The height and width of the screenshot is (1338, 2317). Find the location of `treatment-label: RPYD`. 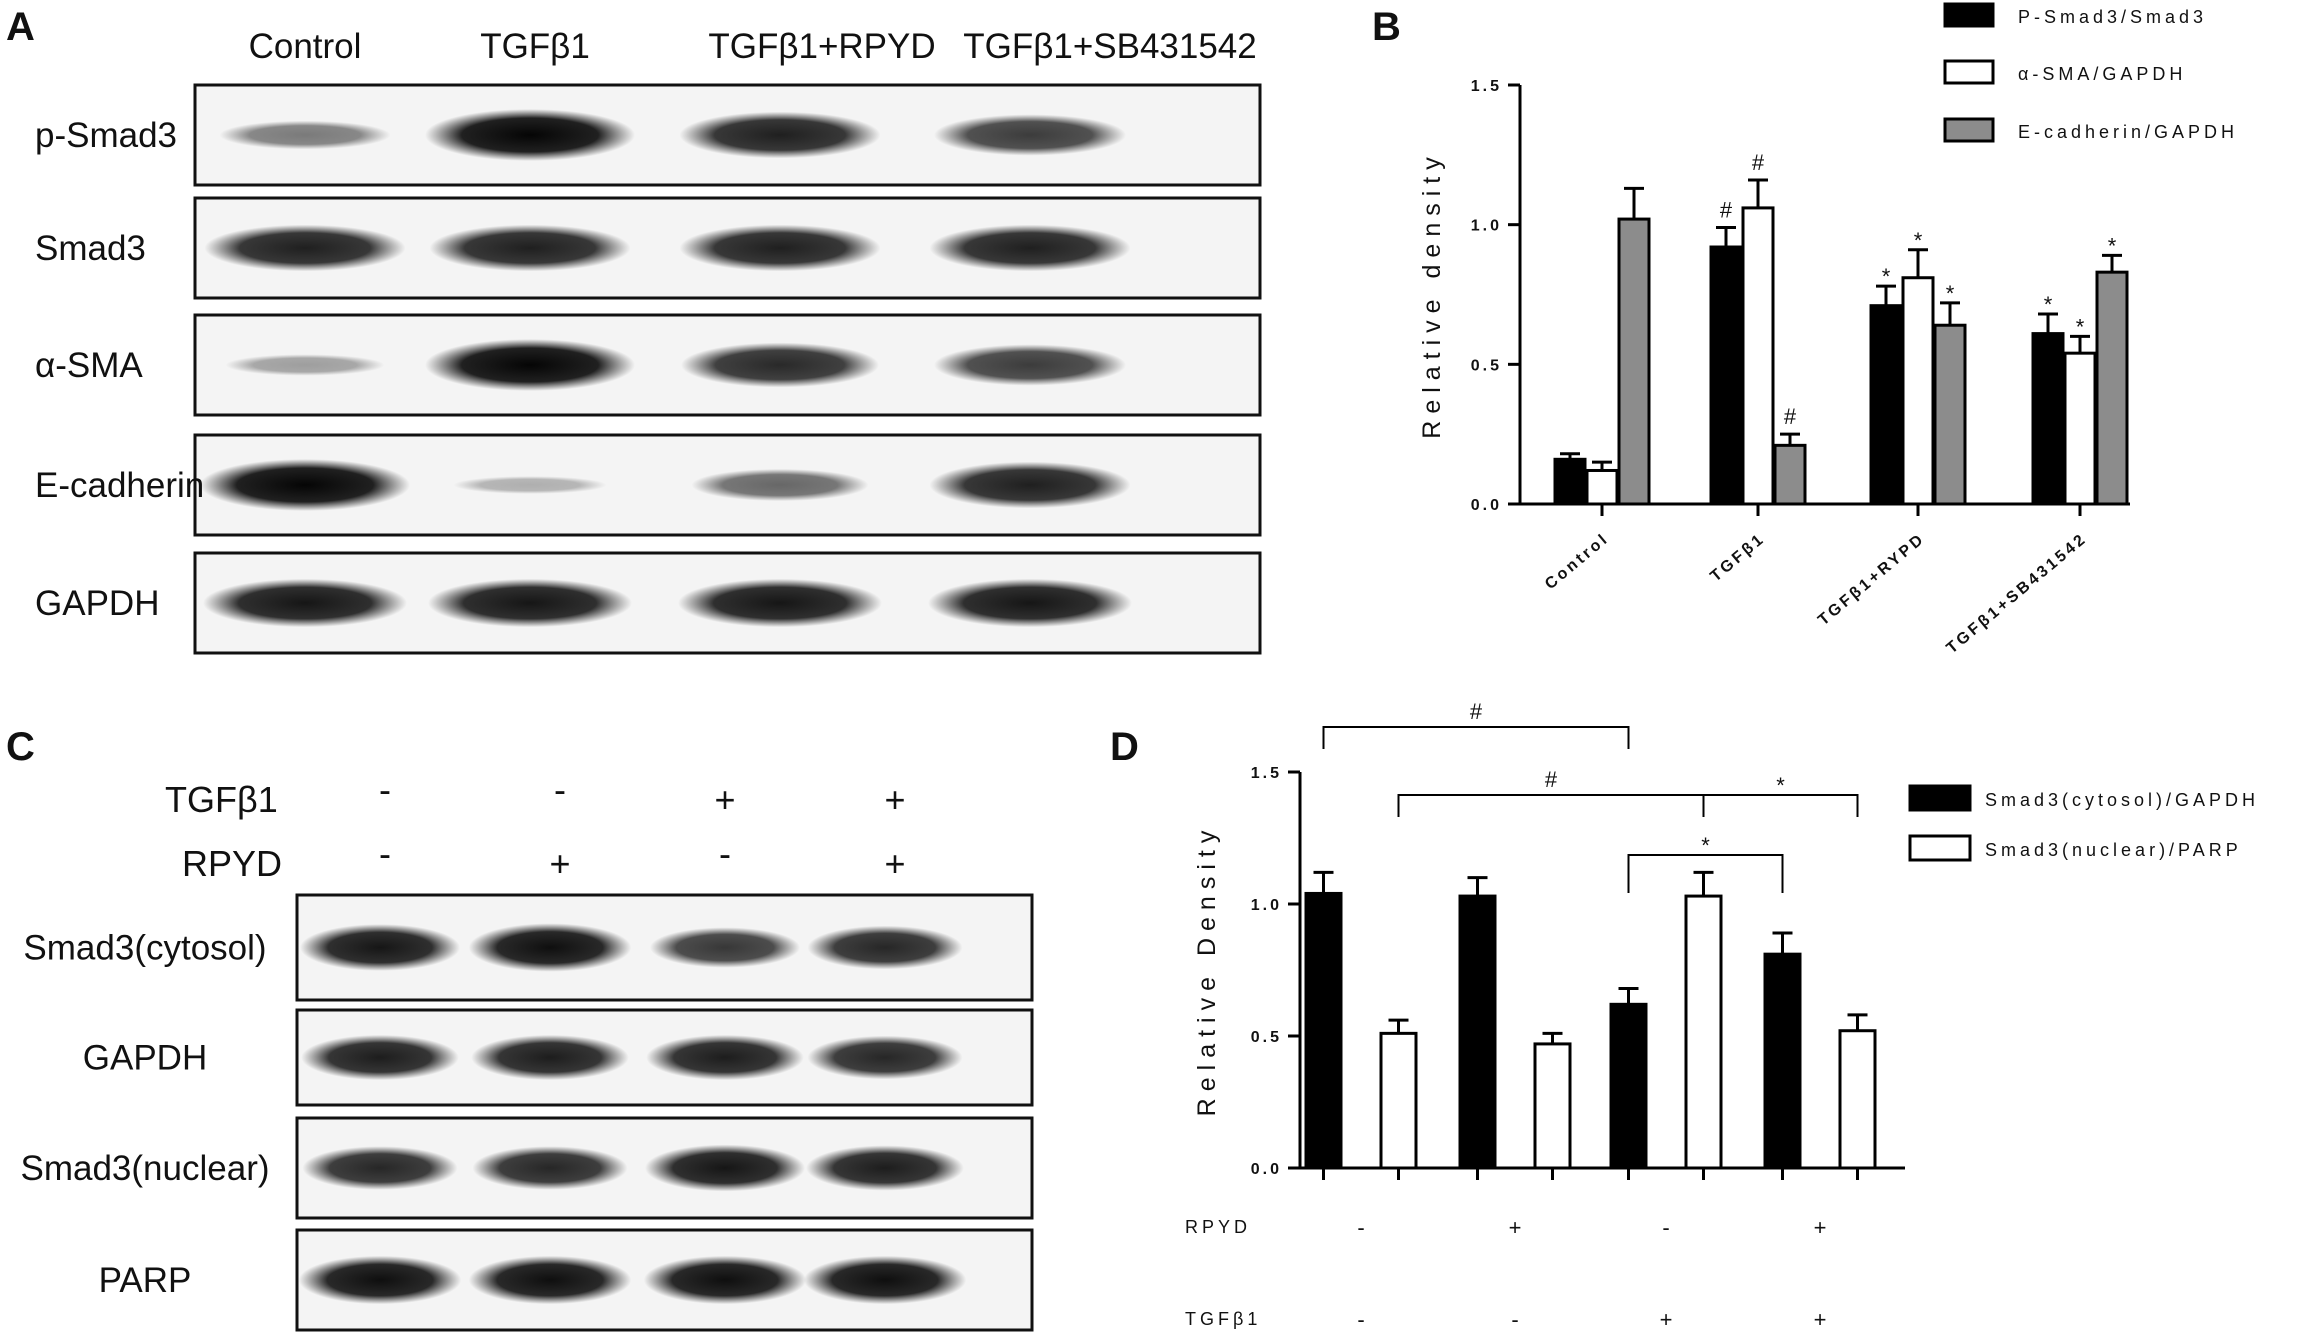

treatment-label: RPYD is located at coordinates (232, 863).